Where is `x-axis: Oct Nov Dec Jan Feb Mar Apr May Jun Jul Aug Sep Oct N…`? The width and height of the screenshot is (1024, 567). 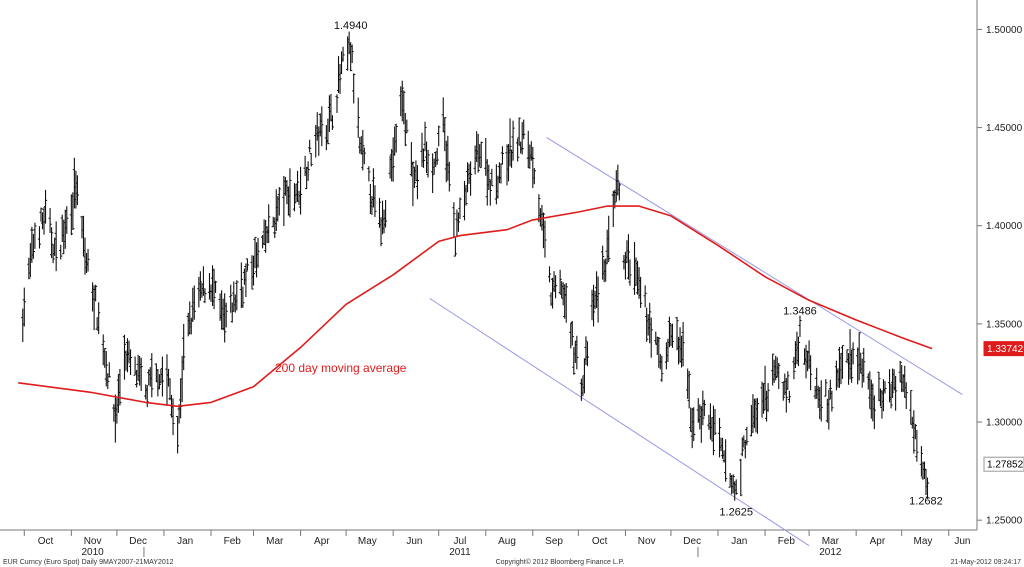
x-axis: Oct Nov Dec Jan Feb Mar Apr May Jun Jul Aug Sep Oct N… is located at coordinates (496, 544).